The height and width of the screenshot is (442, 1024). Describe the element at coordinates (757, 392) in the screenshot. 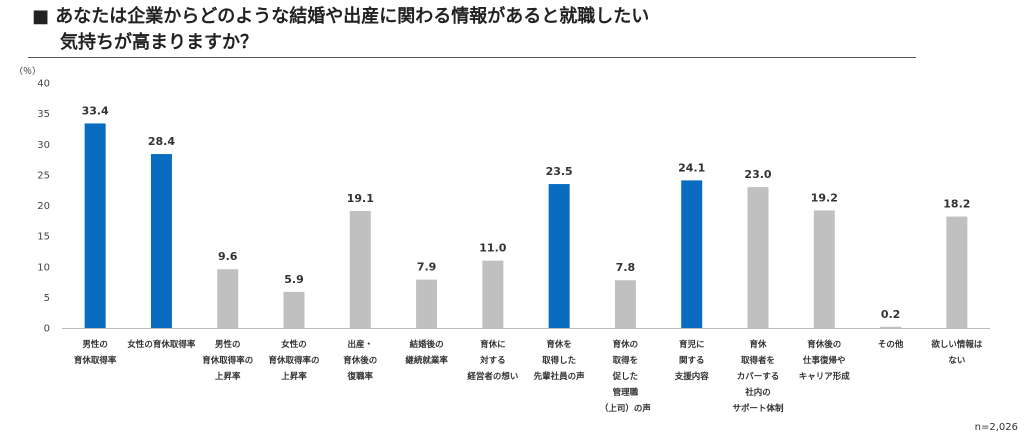

I see `x-tick-label: 社内の` at that location.